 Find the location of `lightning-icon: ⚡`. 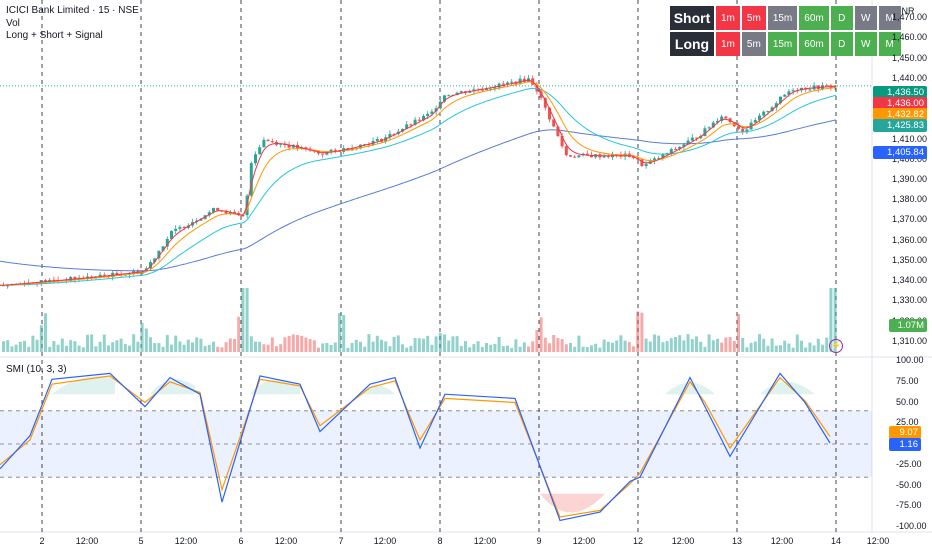

lightning-icon: ⚡ is located at coordinates (836, 346).